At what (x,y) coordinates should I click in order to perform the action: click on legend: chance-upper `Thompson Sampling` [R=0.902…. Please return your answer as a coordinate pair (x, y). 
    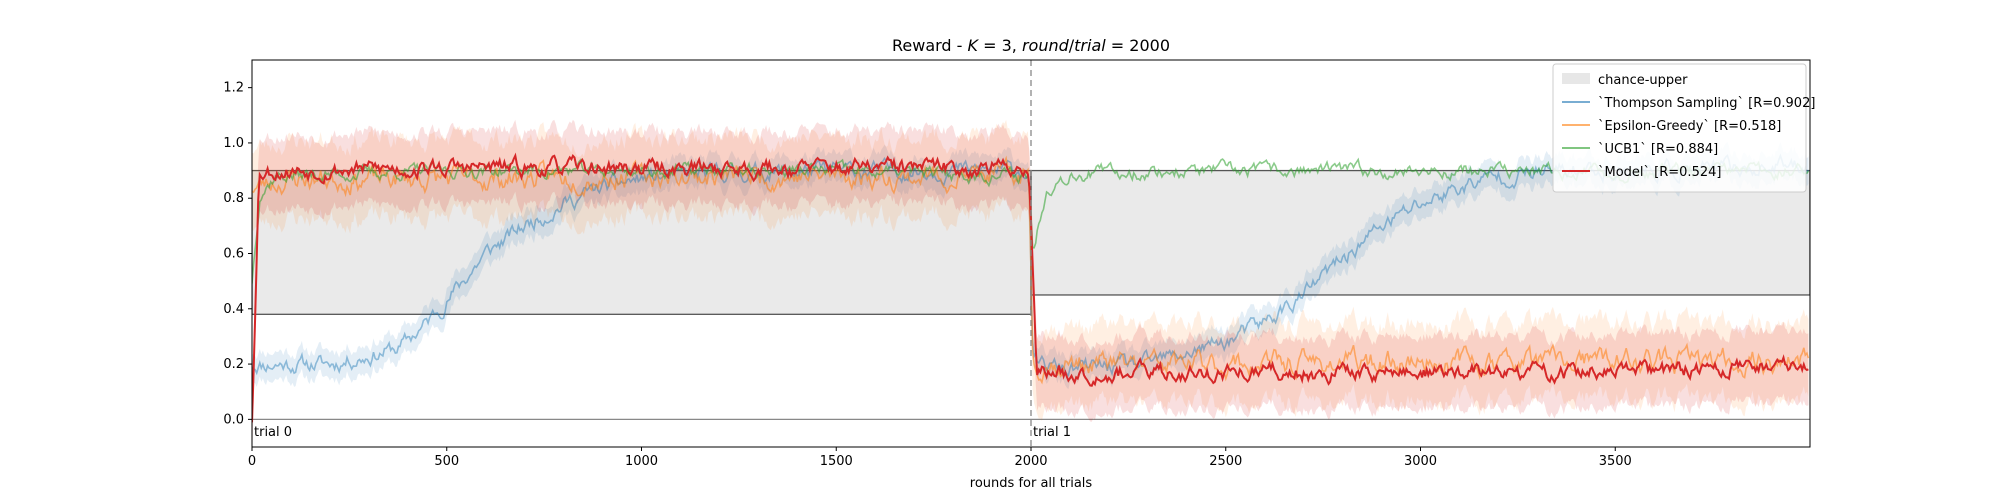
    Looking at the image, I should click on (1683, 128).